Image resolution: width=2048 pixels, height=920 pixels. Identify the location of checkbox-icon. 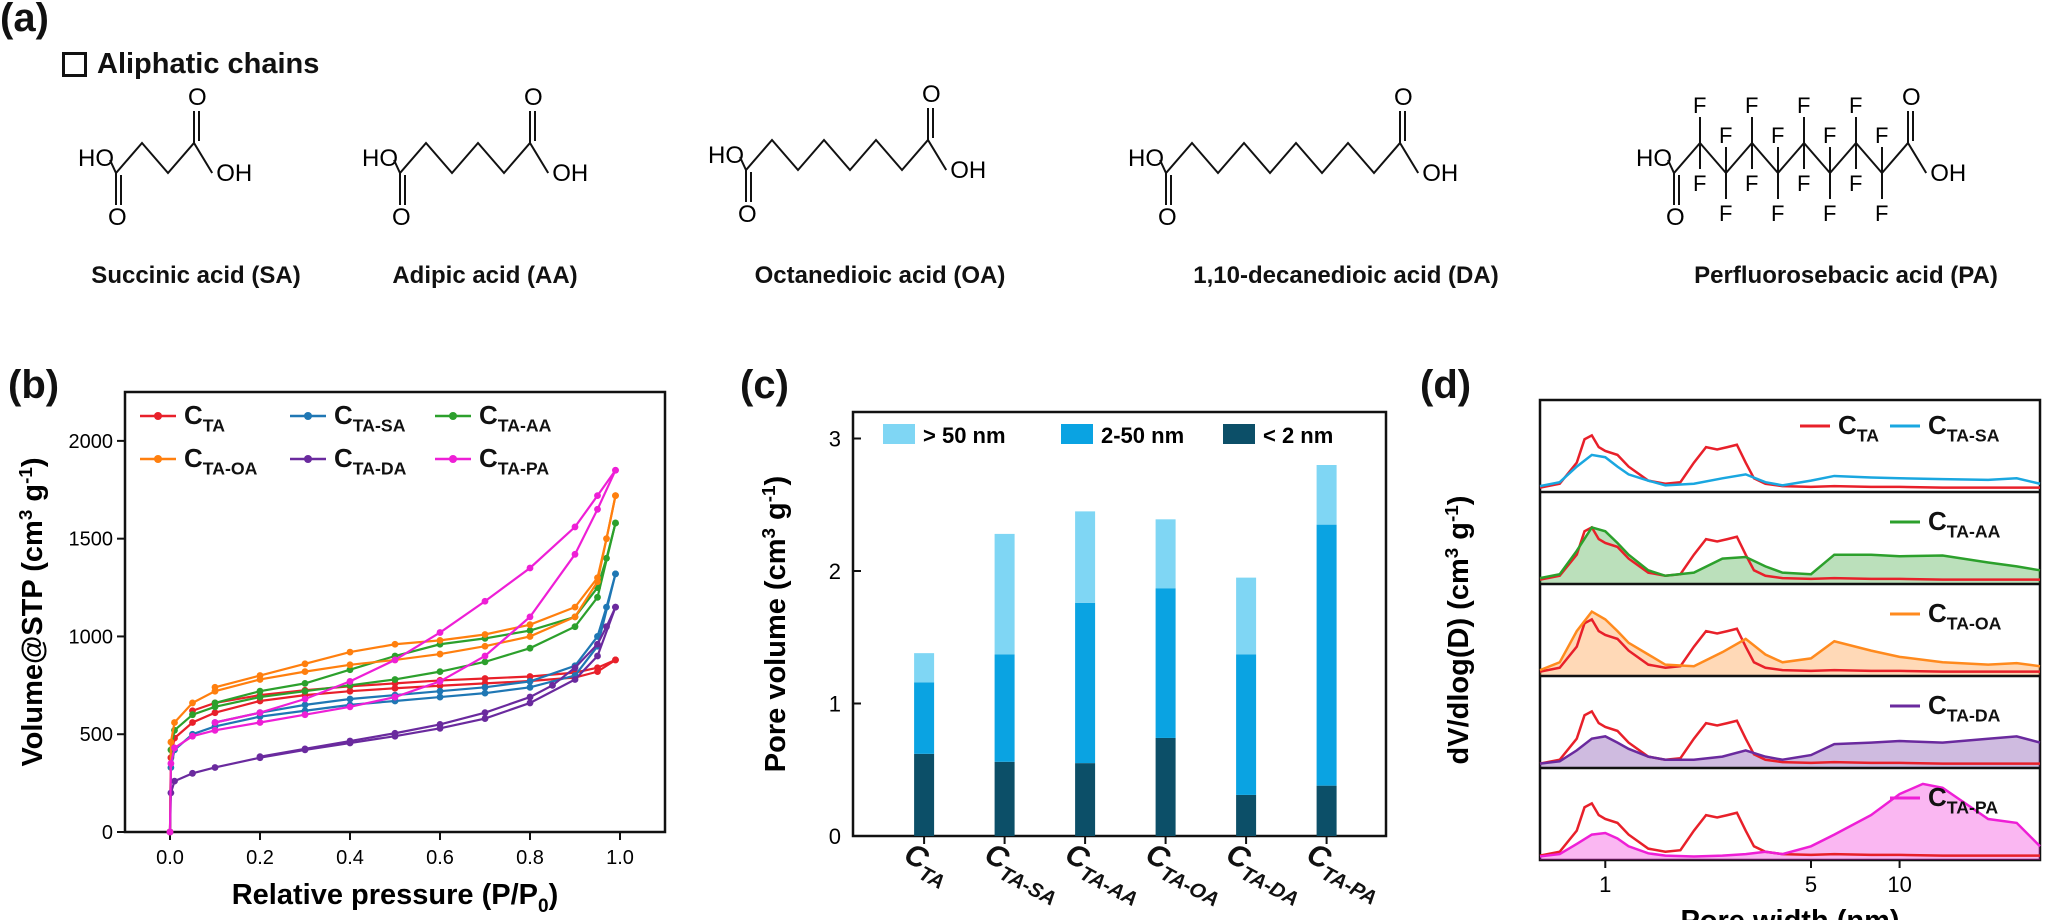
(74, 64).